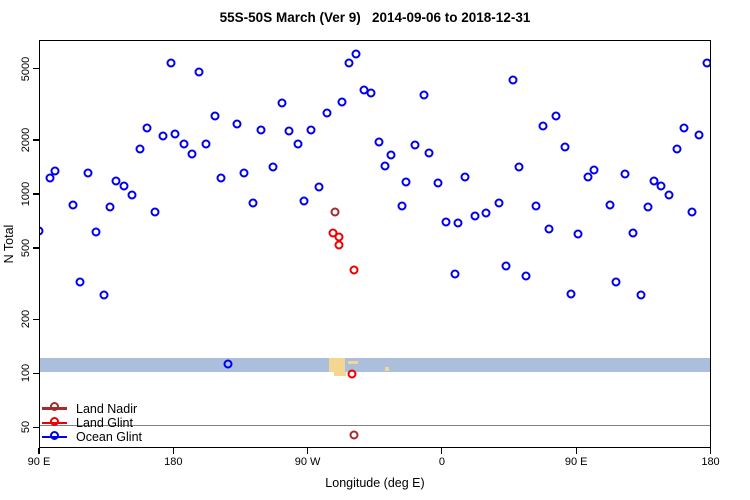 The image size is (750, 500). I want to click on land-patch-south-georgia, so click(387, 369).